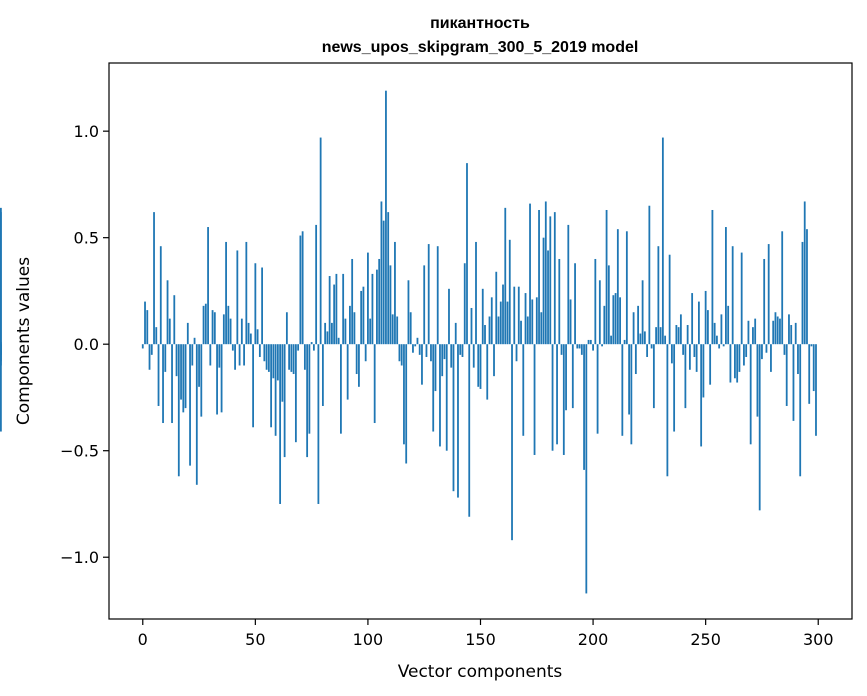 The image size is (867, 696). Describe the element at coordinates (86, 131) in the screenshot. I see `y-tick-label-4: 1.0` at that location.